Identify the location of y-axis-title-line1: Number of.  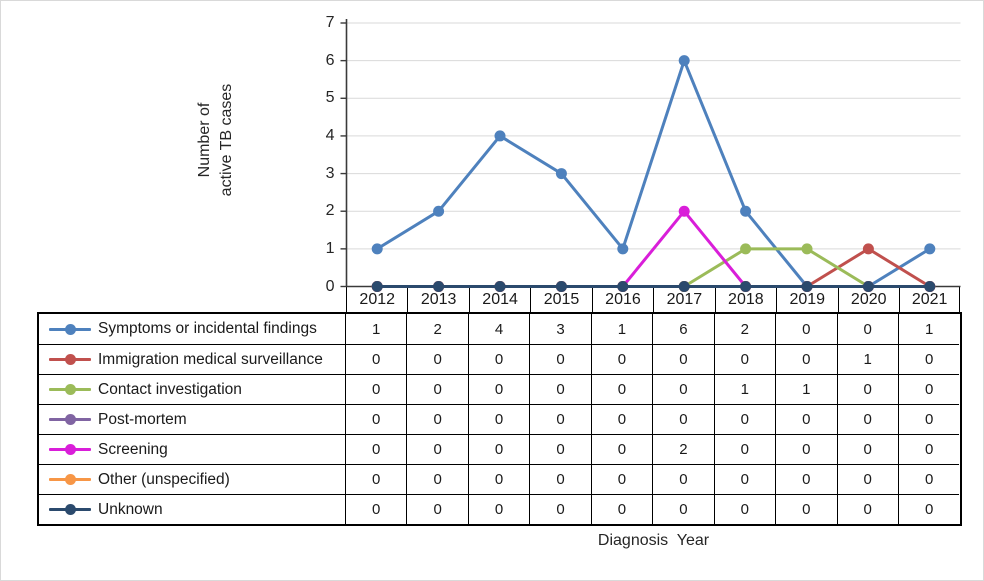
(204, 140).